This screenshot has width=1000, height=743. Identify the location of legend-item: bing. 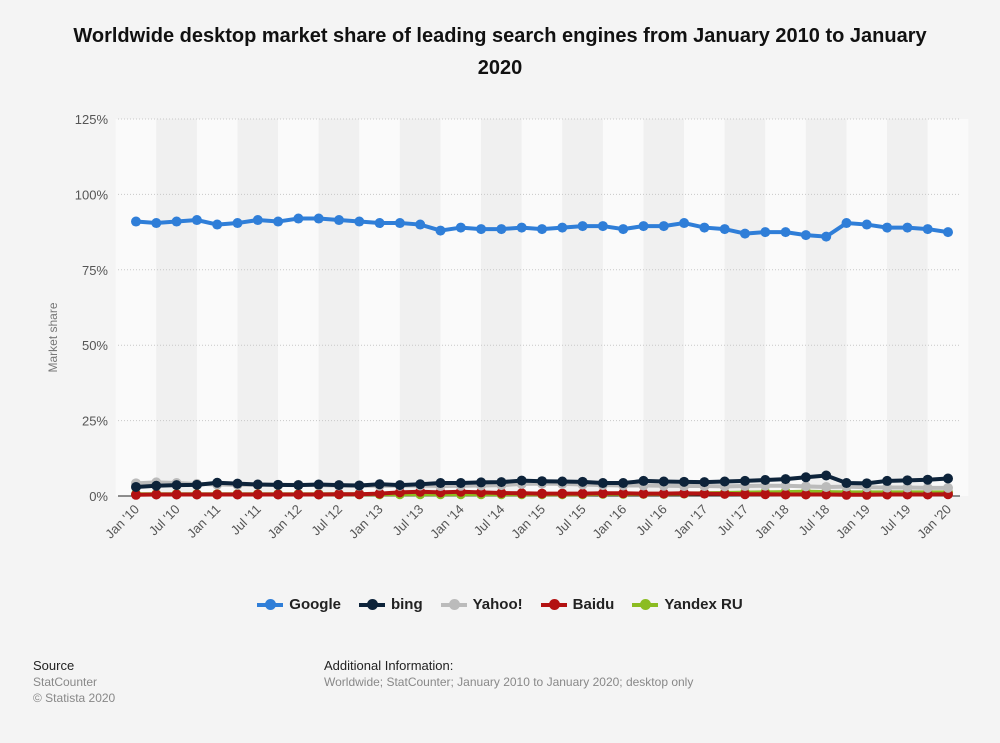
(390, 604).